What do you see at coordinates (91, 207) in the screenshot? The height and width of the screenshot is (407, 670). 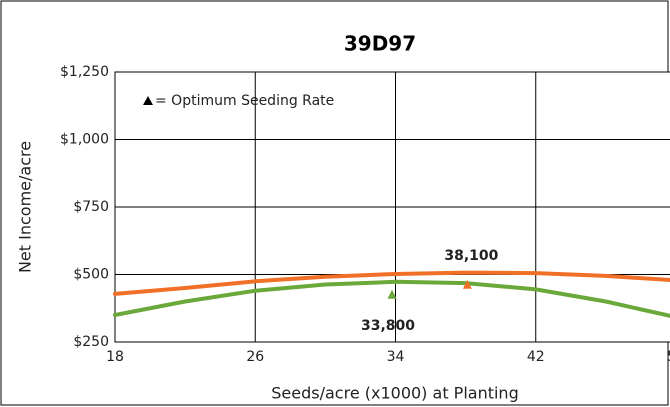 I see `y-tick-label: $750` at bounding box center [91, 207].